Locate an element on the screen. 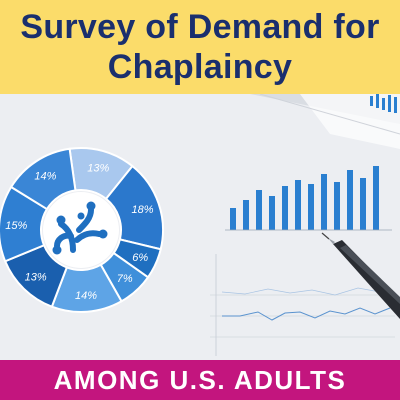 The image size is (400, 400). coral-branch-logo is located at coordinates (81, 230).